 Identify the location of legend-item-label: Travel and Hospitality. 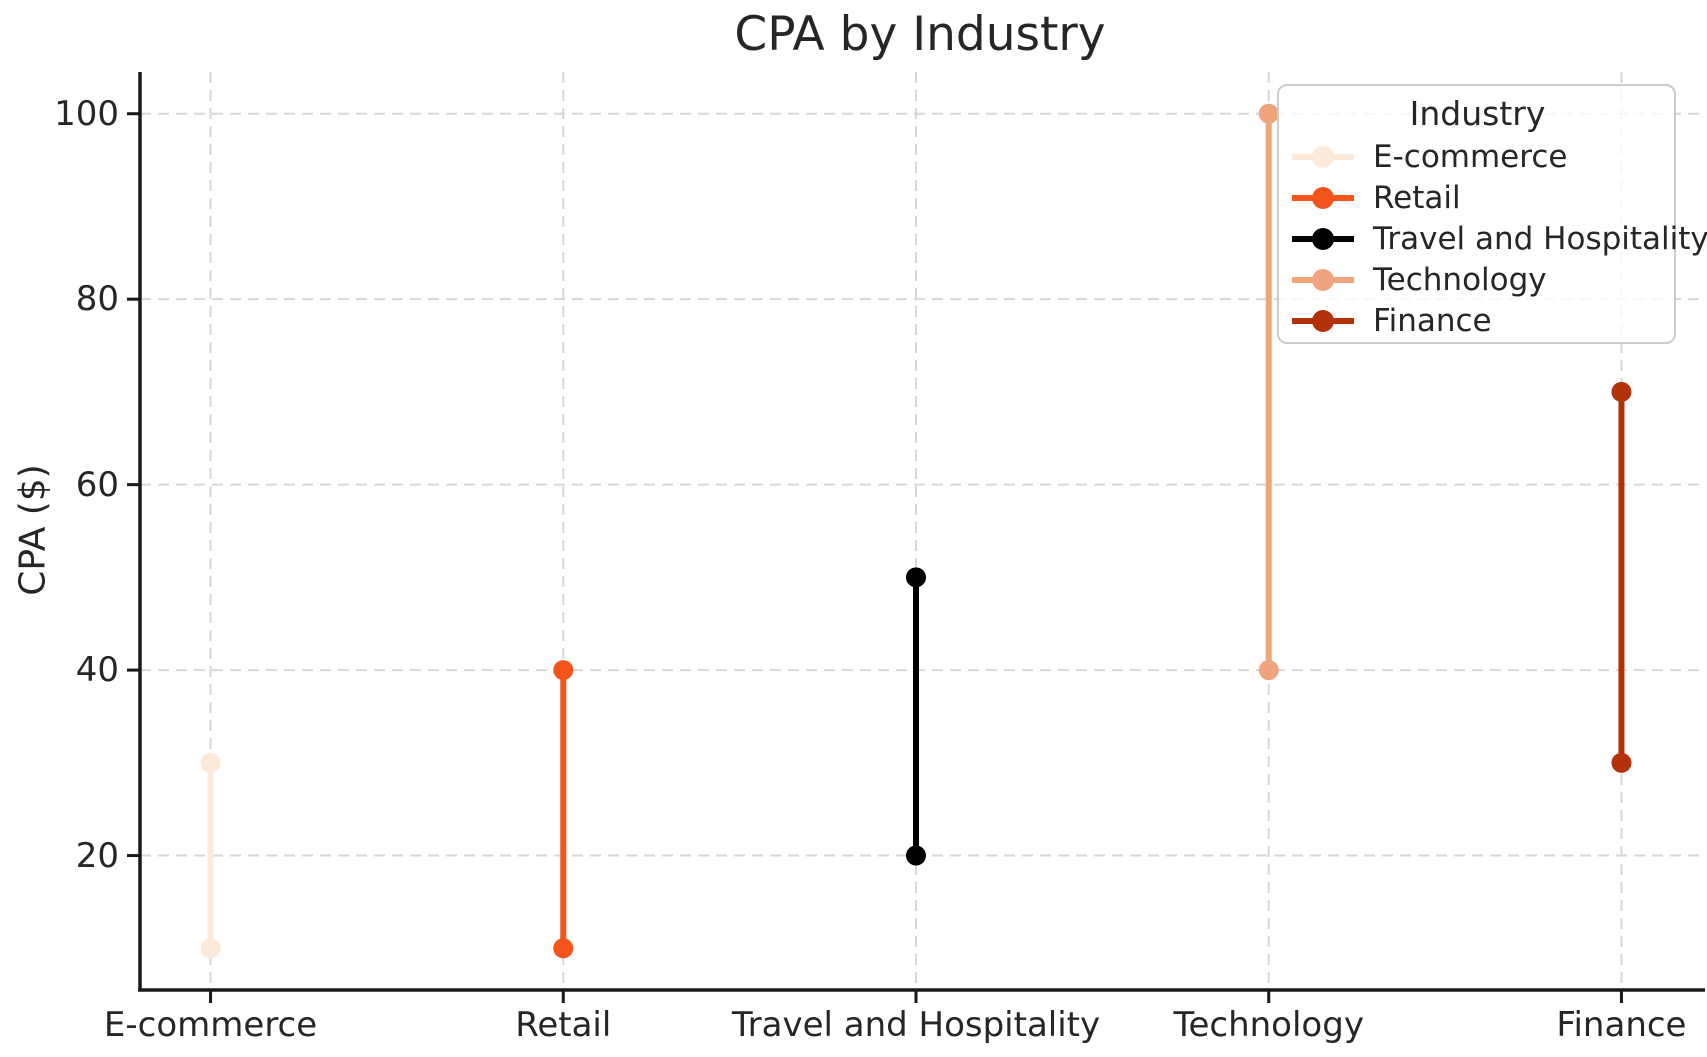
(1540, 238).